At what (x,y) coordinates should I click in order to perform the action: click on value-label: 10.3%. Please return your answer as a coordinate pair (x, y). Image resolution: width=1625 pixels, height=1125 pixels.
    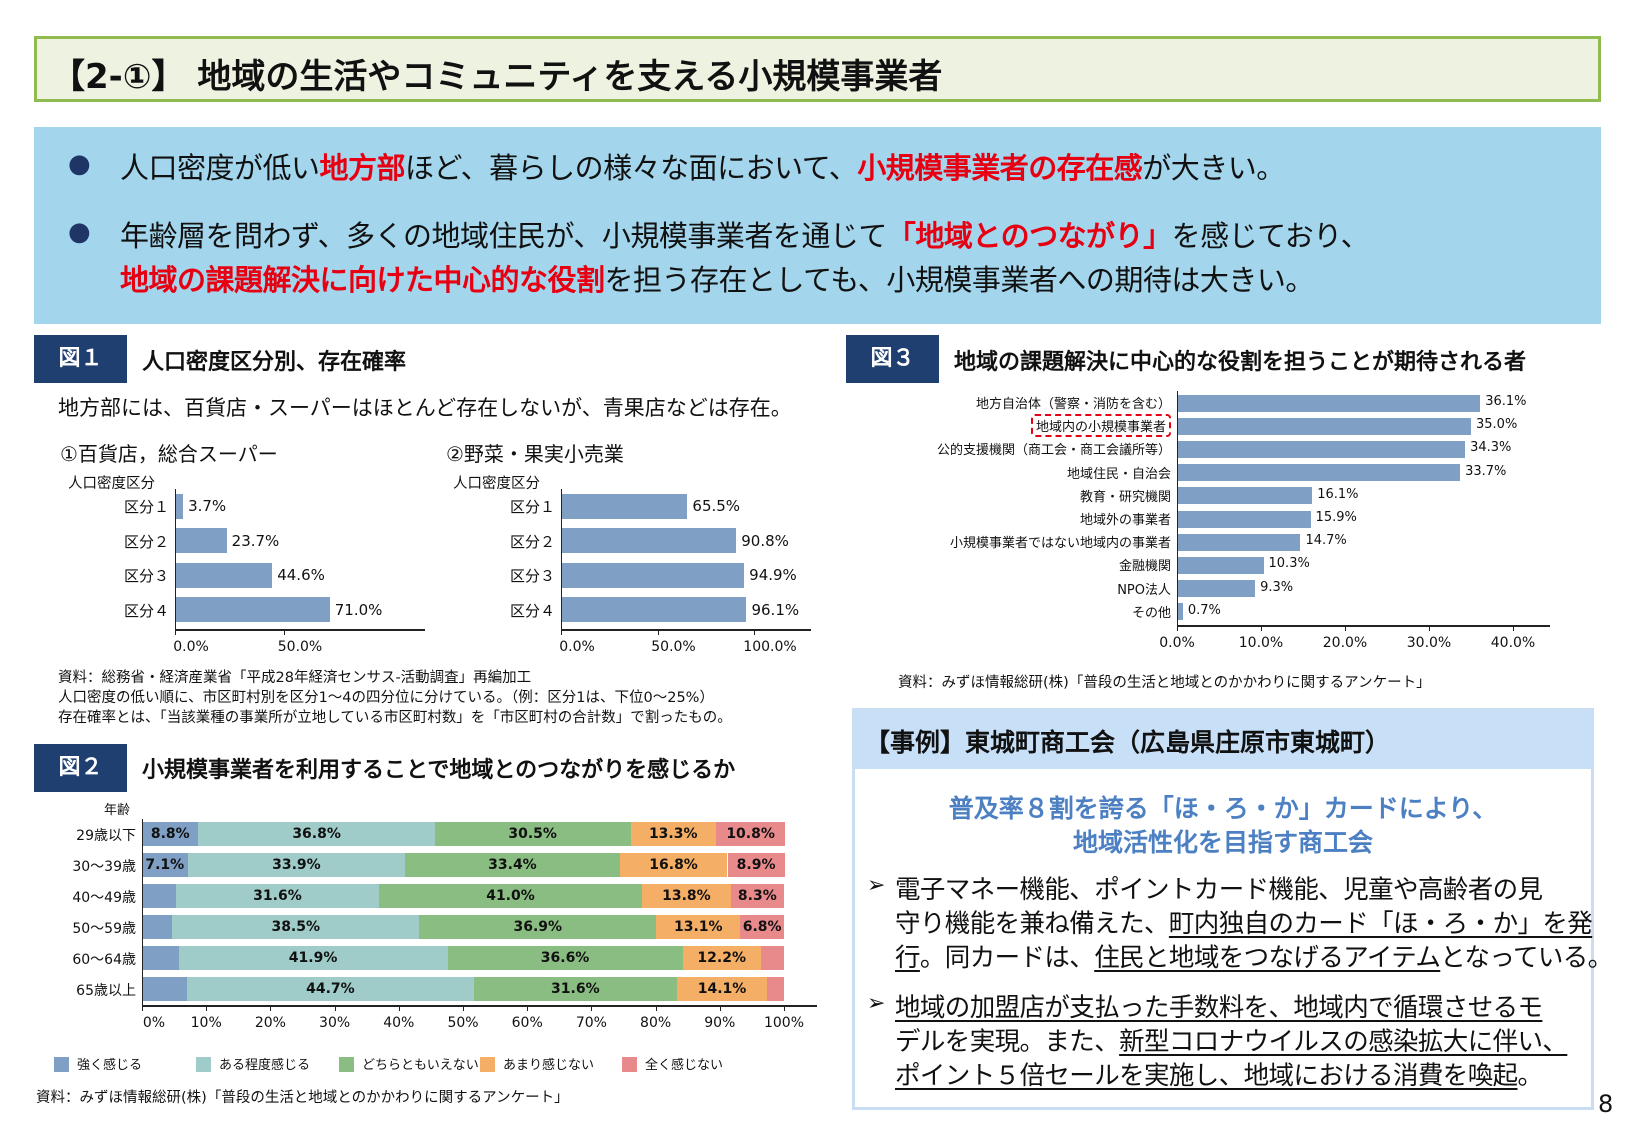
    Looking at the image, I should click on (1289, 564).